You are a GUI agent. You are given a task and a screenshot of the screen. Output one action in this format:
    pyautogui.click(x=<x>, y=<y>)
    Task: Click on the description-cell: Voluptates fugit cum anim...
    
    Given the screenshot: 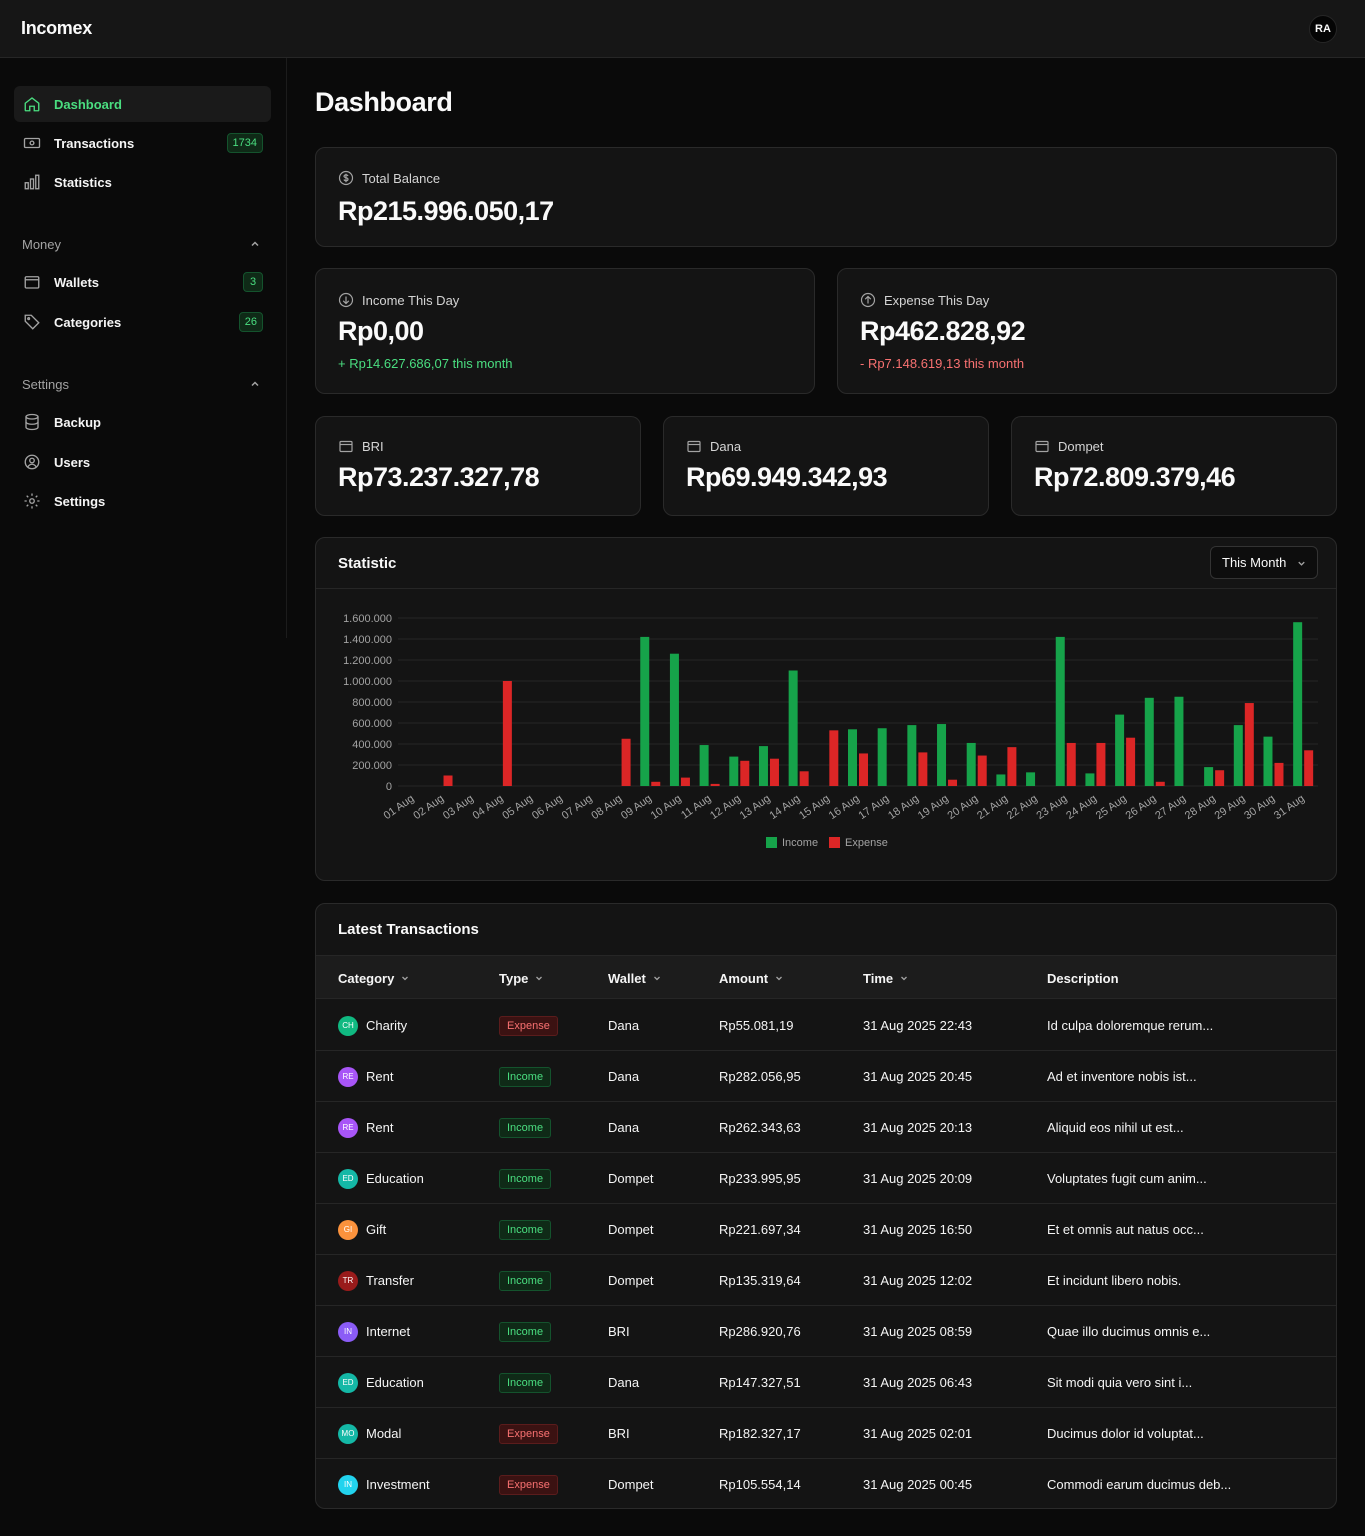 What is the action you would take?
    pyautogui.click(x=1127, y=1178)
    